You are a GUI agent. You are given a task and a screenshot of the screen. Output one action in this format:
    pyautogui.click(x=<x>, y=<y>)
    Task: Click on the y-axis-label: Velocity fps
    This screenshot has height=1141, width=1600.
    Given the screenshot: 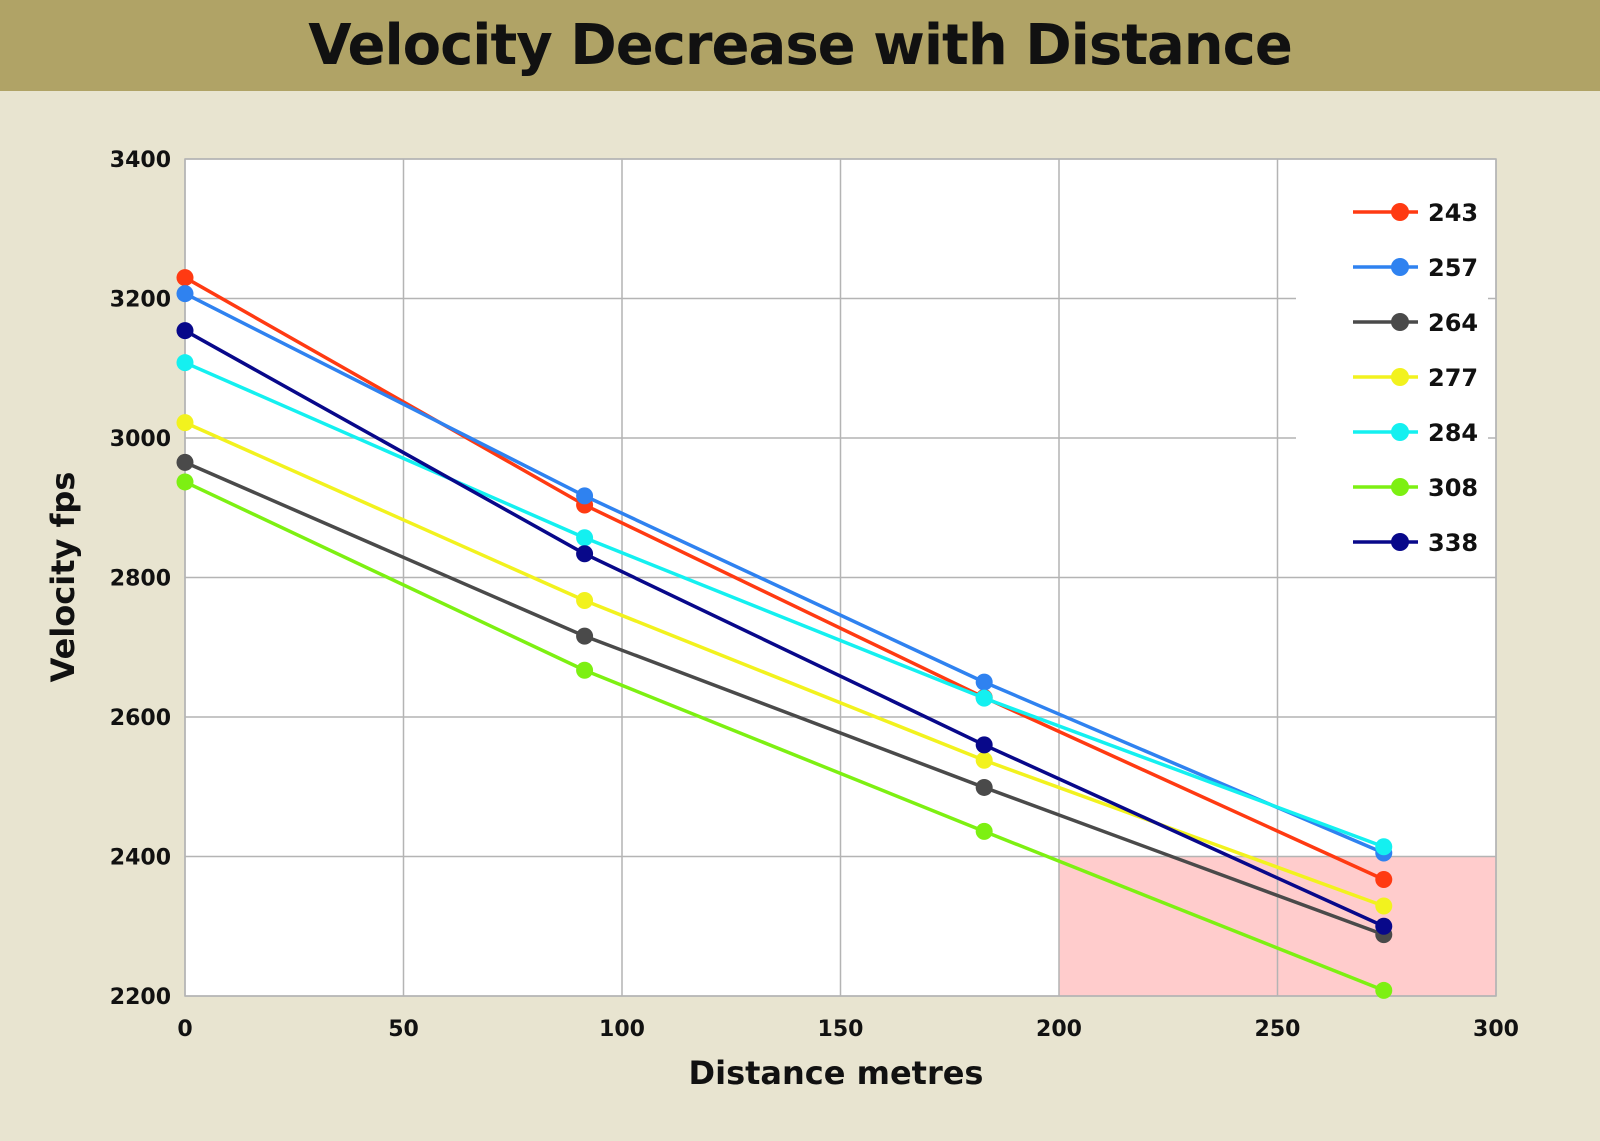 What is the action you would take?
    pyautogui.click(x=63, y=577)
    